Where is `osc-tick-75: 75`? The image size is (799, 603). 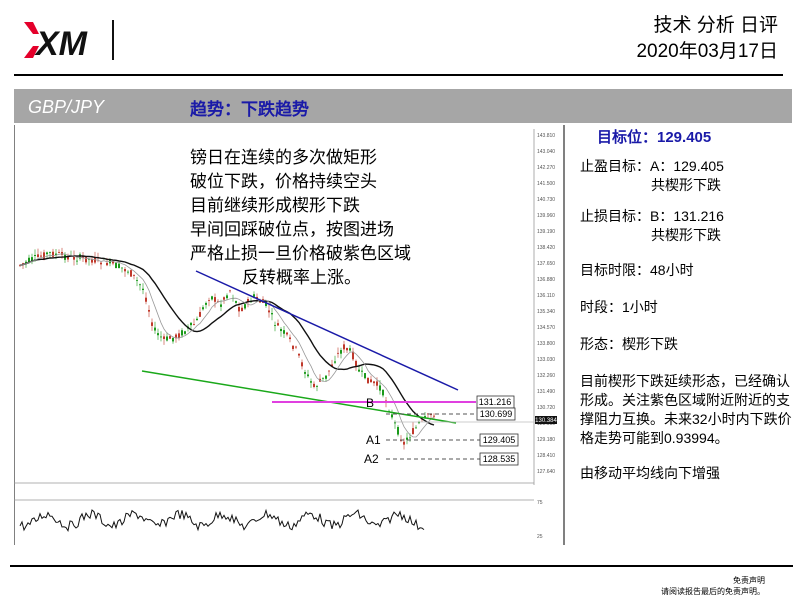 osc-tick-75: 75 is located at coordinates (540, 503).